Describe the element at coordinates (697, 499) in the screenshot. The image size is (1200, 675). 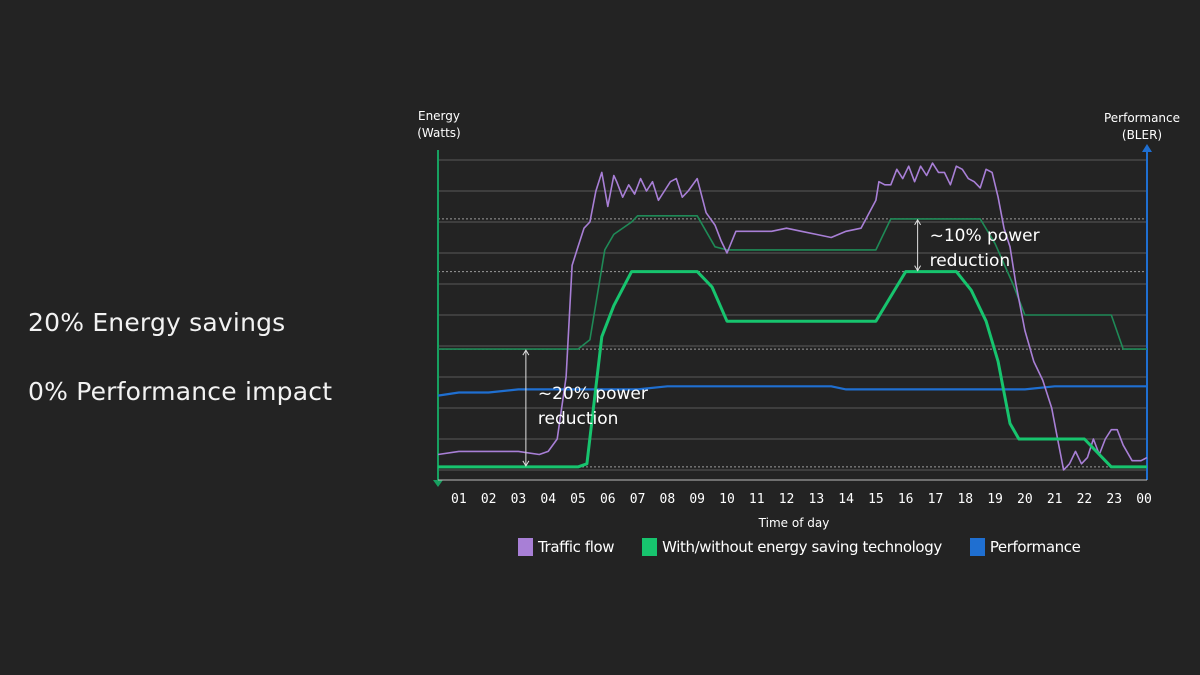
I see `x-tick-label: 09` at that location.